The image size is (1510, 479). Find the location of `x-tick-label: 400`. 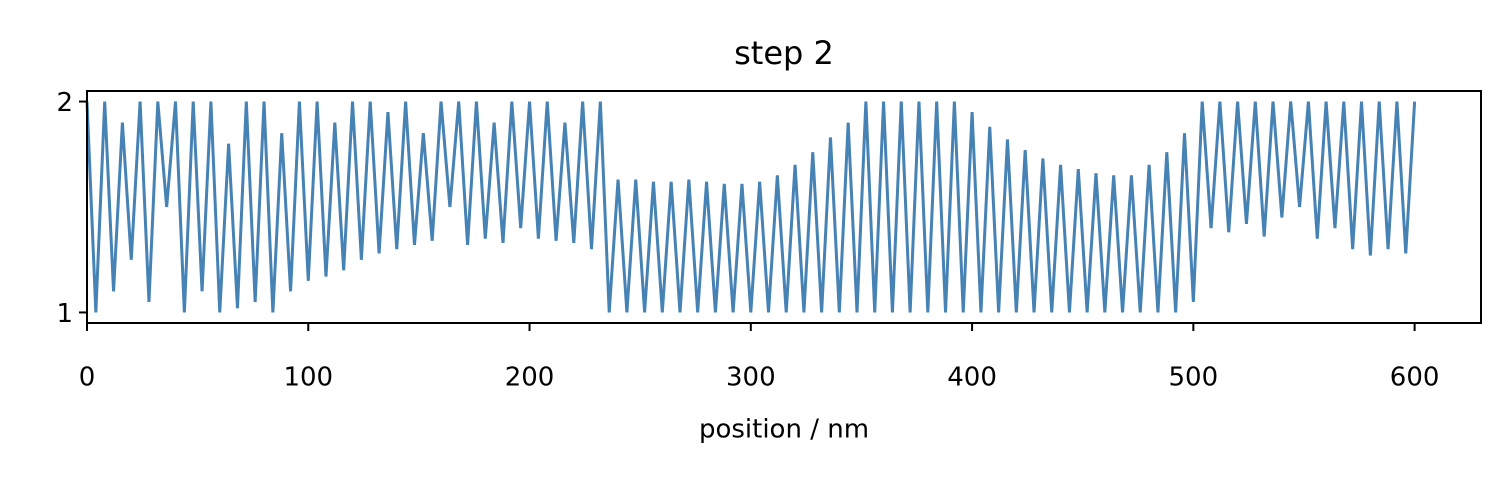

x-tick-label: 400 is located at coordinates (972, 378).